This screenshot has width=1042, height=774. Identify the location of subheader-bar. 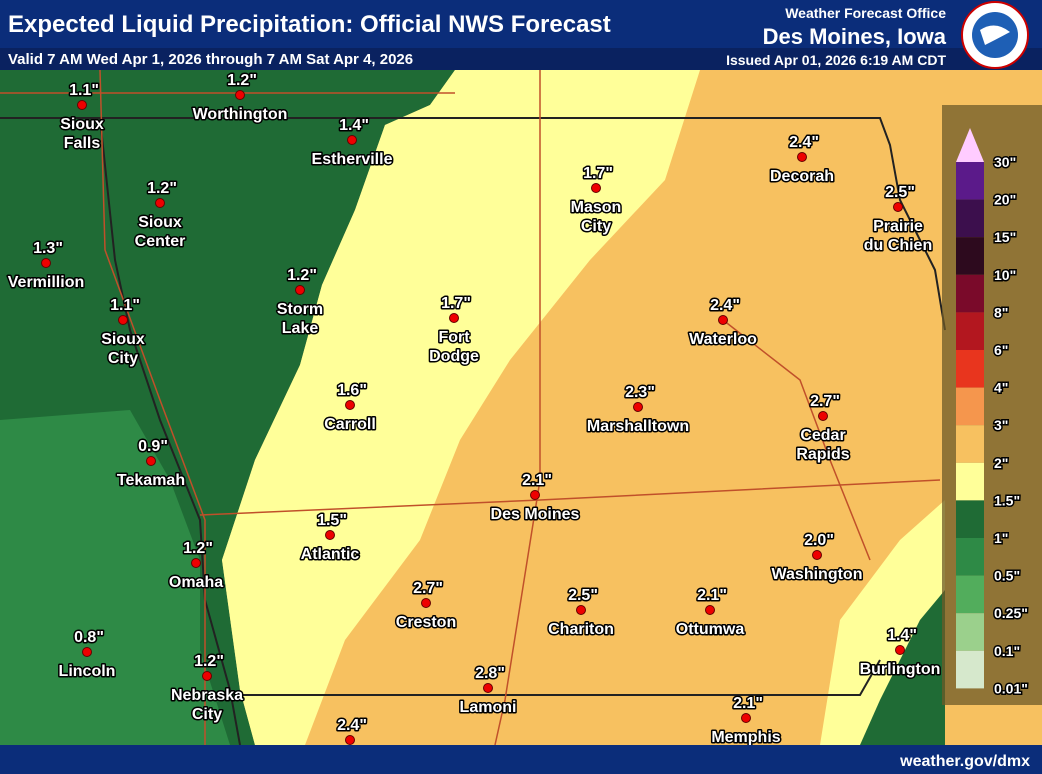
(521, 59).